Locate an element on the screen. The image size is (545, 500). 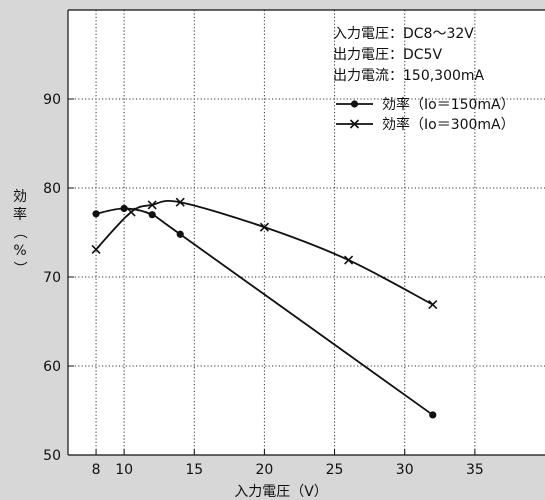
y-tick-label: 50 is located at coordinates (52, 456).